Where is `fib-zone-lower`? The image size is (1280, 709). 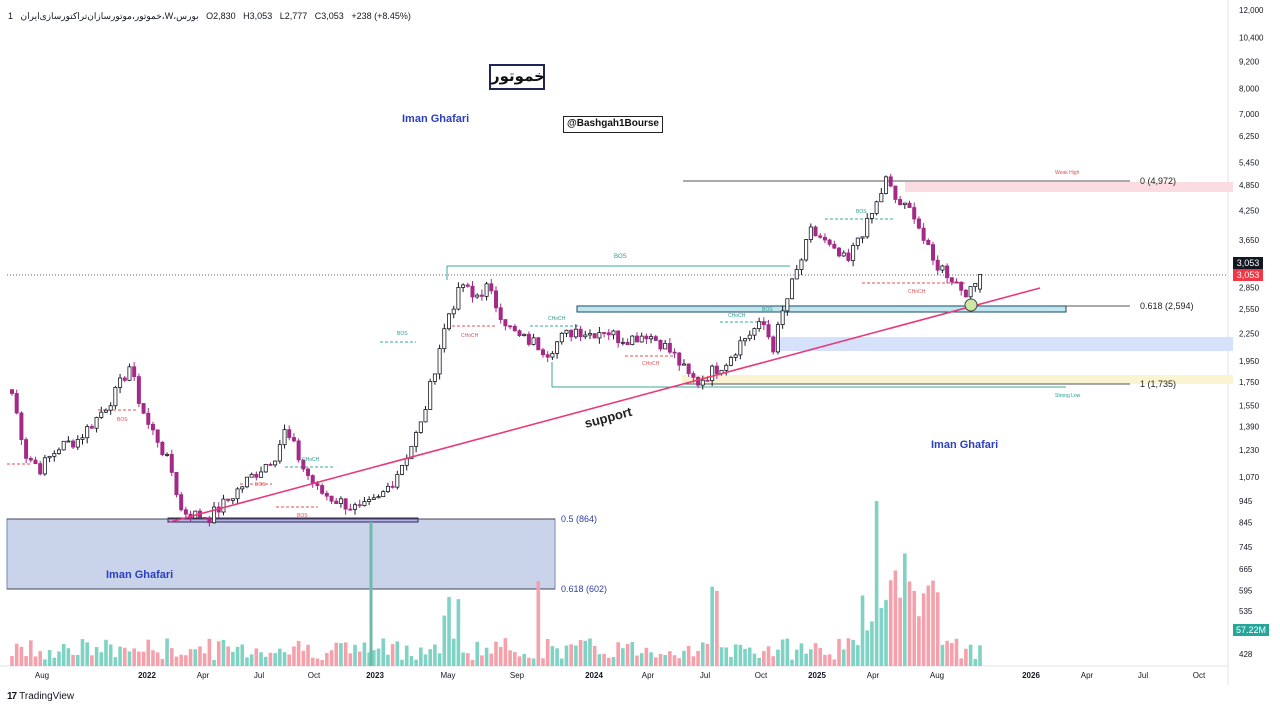 fib-zone-lower is located at coordinates (281, 554).